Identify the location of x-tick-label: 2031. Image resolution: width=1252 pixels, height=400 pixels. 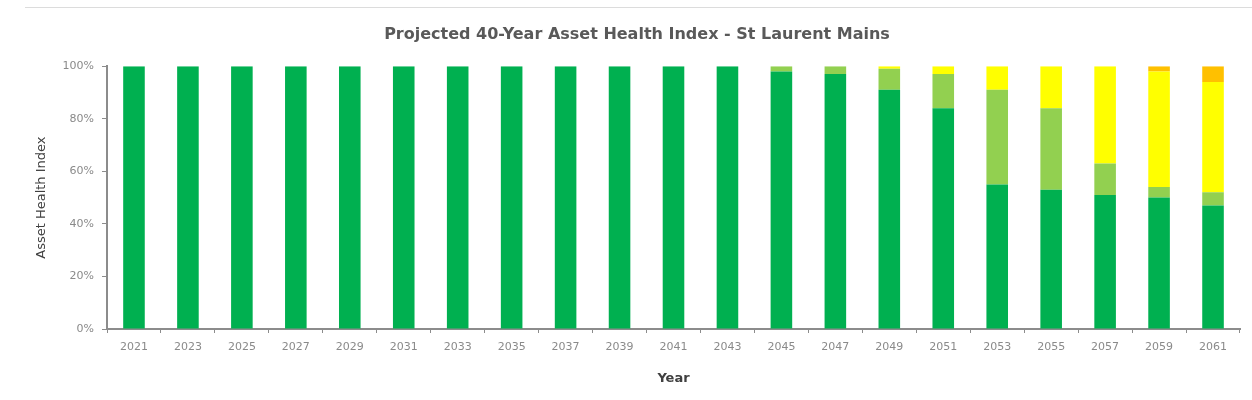
(403, 347).